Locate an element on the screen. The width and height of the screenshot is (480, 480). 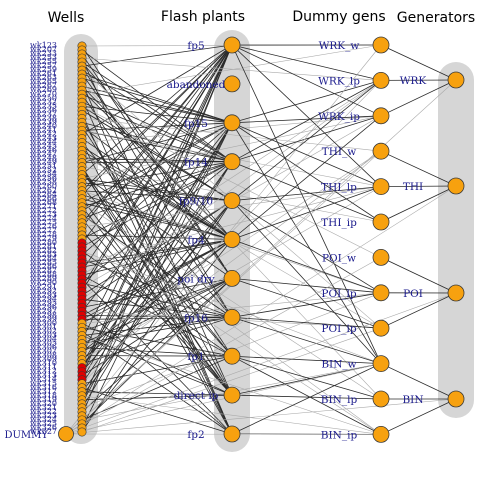
well-label: wk280 is located at coordinates (43, 242).